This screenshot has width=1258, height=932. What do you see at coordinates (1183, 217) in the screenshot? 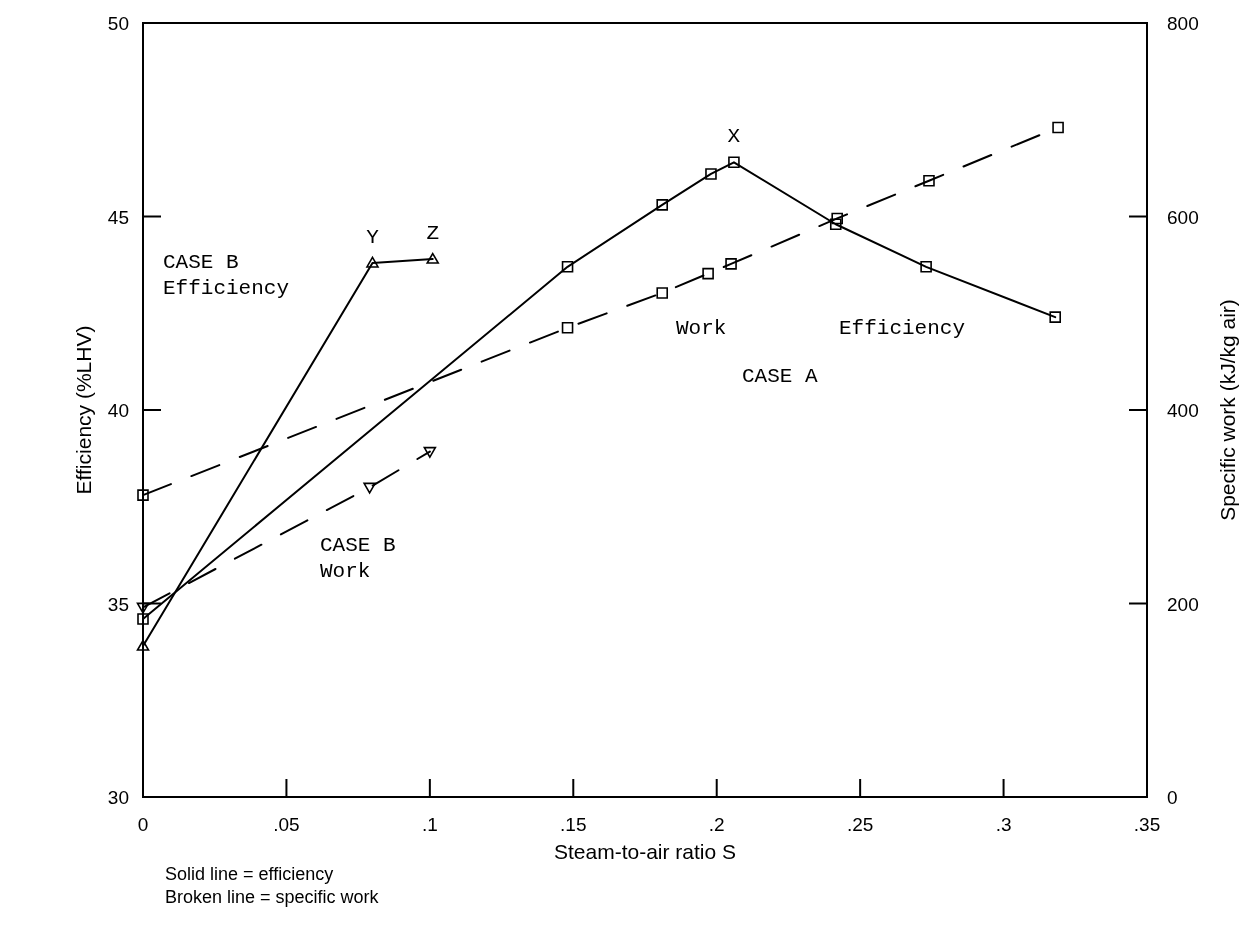
I see `y2-tick-label: 600` at bounding box center [1183, 217].